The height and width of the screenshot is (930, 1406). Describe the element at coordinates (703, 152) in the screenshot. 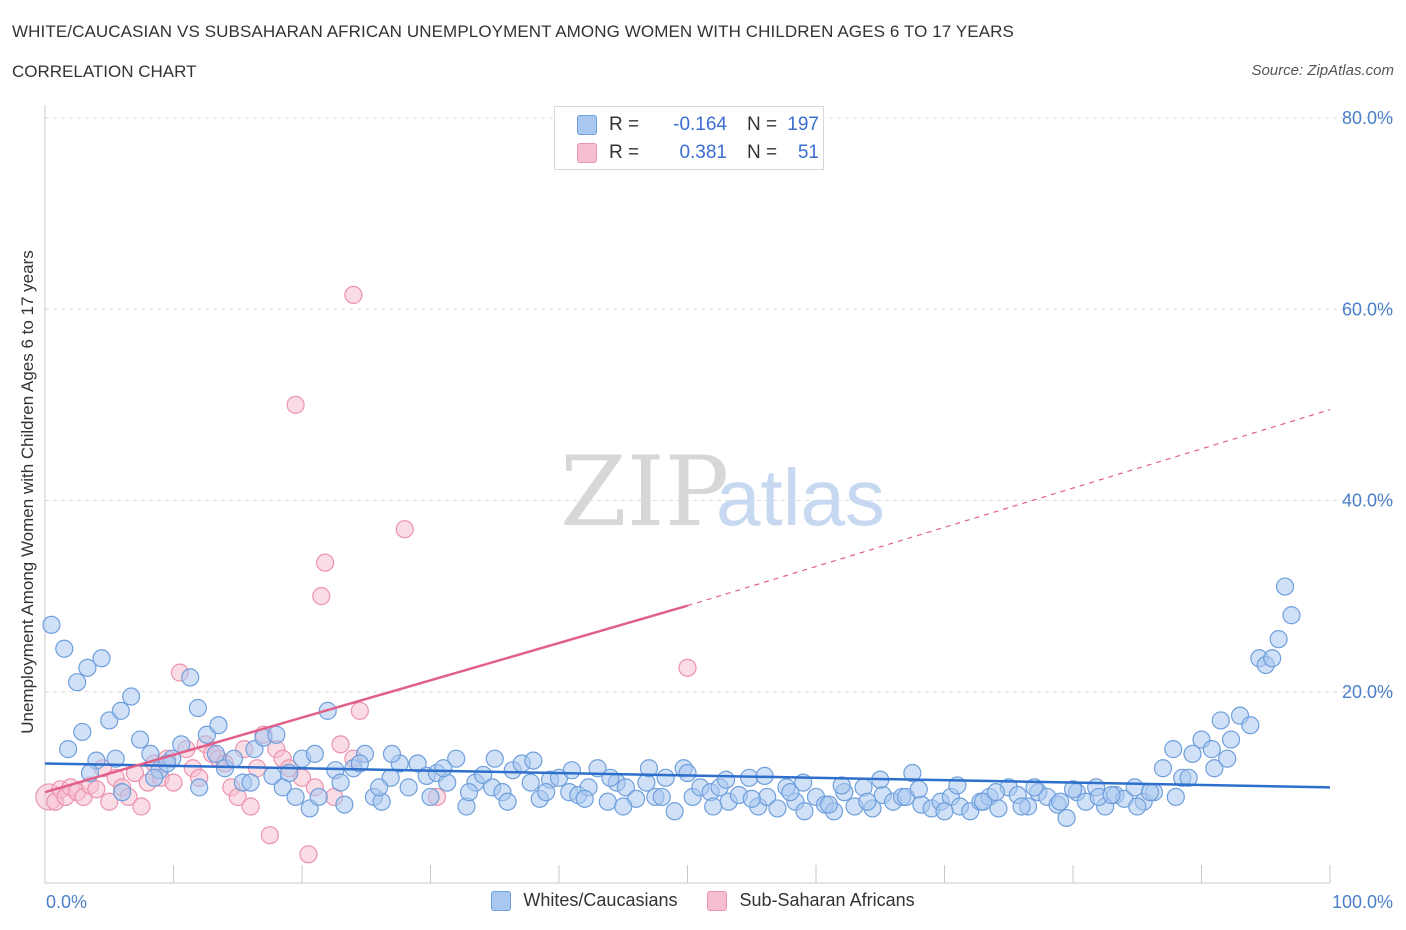

I see `african-r-value: 0.381` at that location.